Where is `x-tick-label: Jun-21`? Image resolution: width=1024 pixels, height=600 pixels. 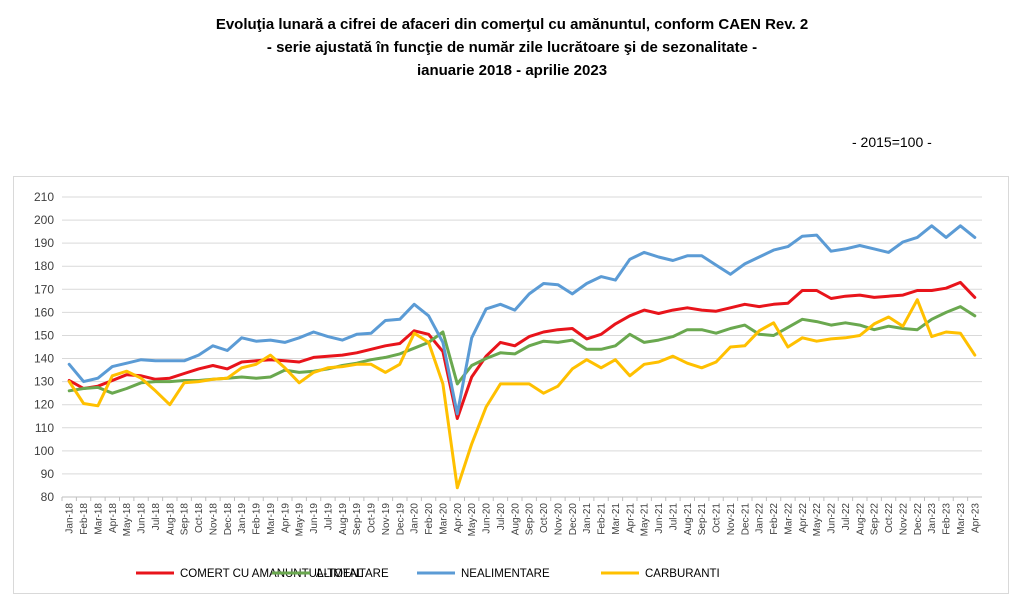 x-tick-label: Jun-21 is located at coordinates (659, 518).